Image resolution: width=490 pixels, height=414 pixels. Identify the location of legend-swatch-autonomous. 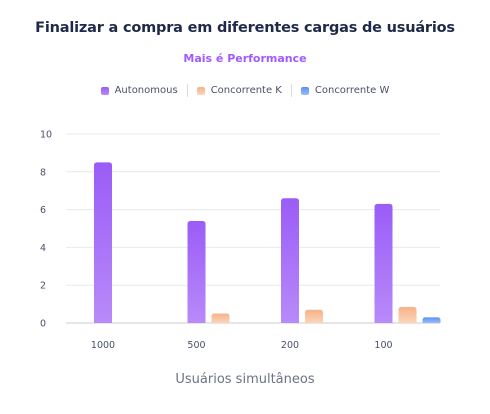
(104, 90).